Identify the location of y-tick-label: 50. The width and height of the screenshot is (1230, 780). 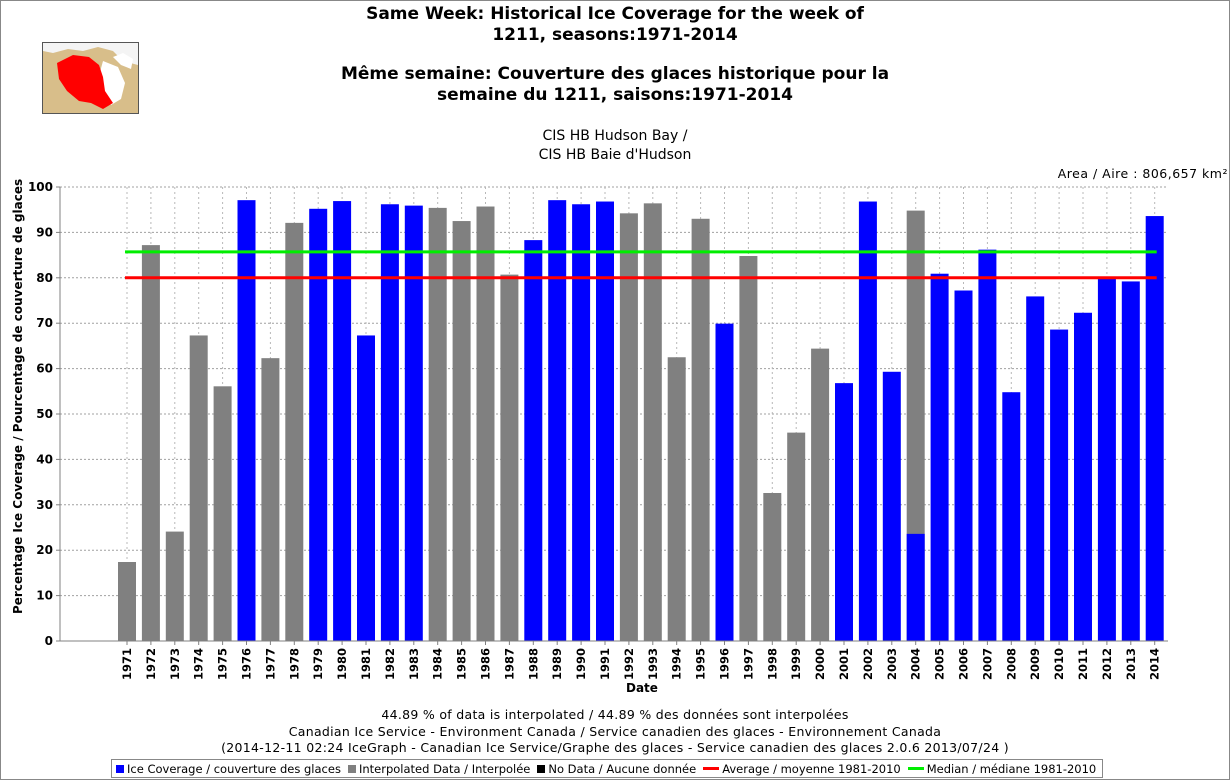
(44, 414).